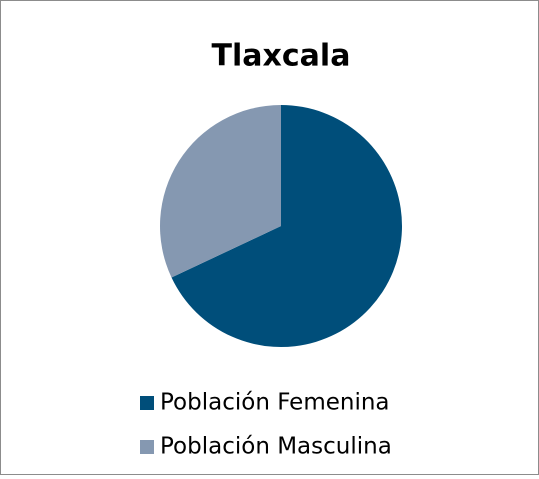 This screenshot has height=479, width=539. What do you see at coordinates (281, 56) in the screenshot?
I see `chart-title: Tlaxcala` at bounding box center [281, 56].